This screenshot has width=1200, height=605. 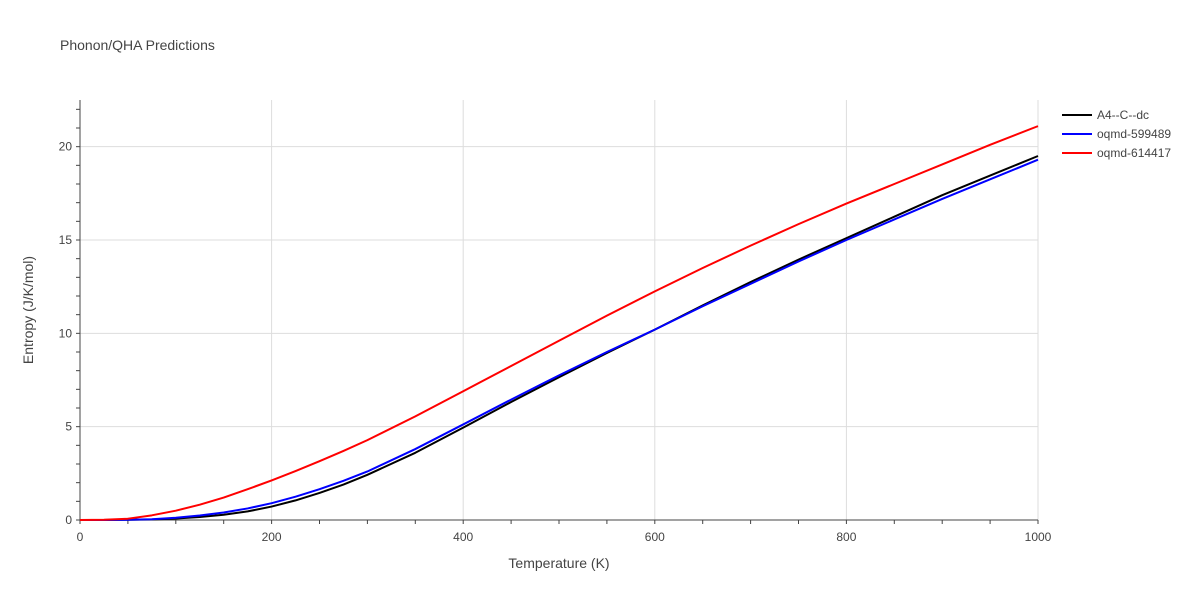 What do you see at coordinates (655, 537) in the screenshot?
I see `x-tick-label: 600` at bounding box center [655, 537].